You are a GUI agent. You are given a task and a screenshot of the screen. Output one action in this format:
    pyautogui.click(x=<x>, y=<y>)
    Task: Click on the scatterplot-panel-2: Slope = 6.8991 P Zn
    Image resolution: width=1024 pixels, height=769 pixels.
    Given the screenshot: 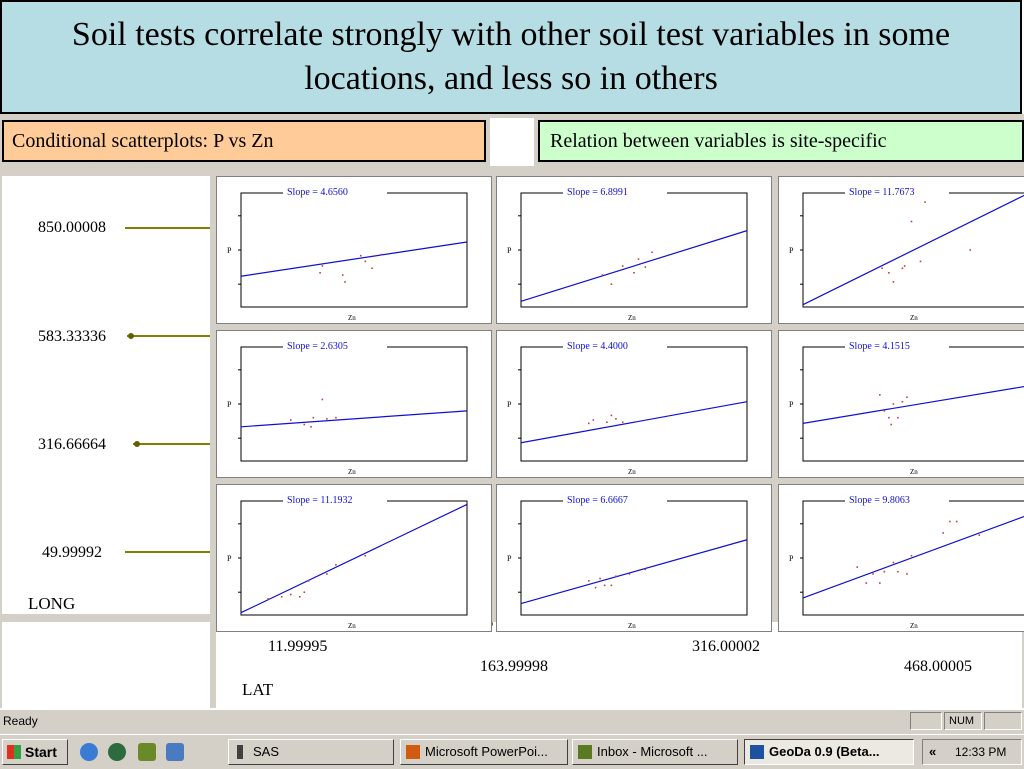 What is the action you would take?
    pyautogui.click(x=634, y=250)
    